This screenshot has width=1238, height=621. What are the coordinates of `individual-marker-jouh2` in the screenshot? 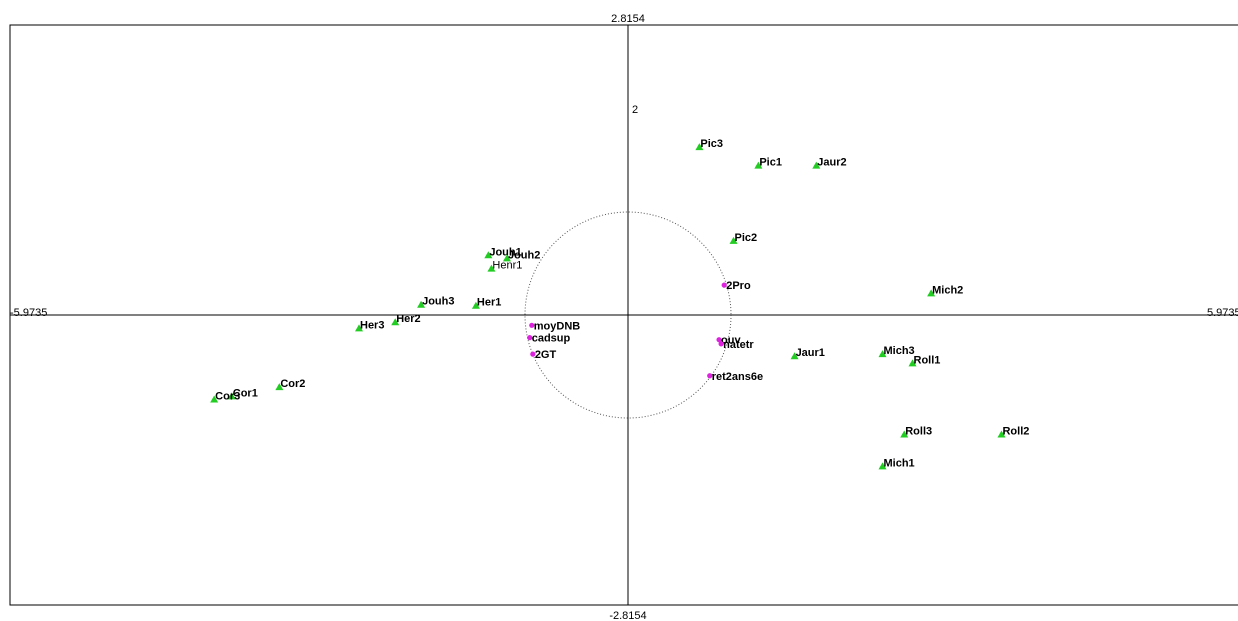 It's located at (506, 258).